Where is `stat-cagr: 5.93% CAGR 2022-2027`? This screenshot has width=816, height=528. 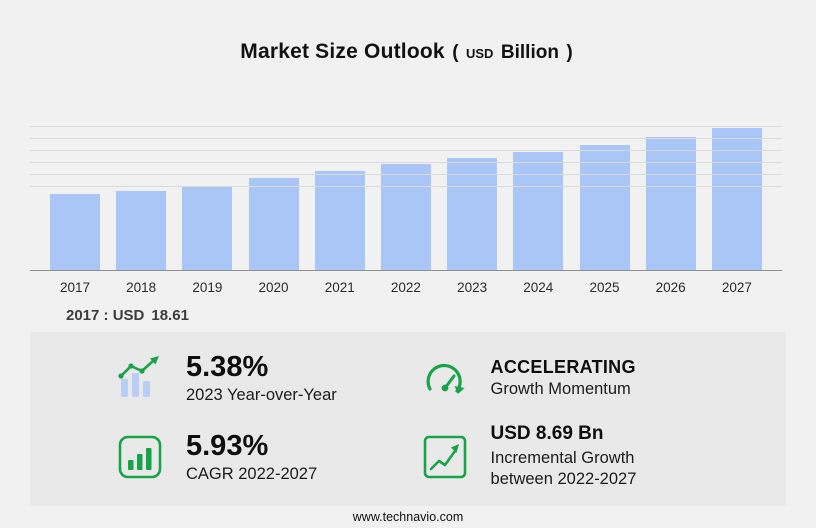
stat-cagr: 5.93% CAGR 2022-2027 is located at coordinates (266, 457).